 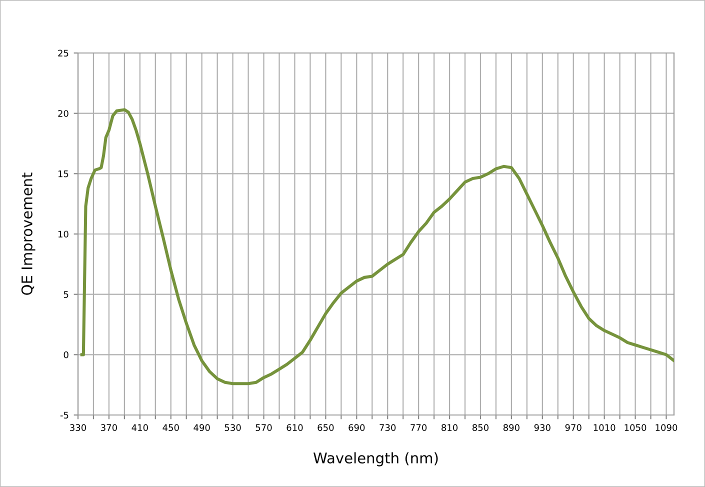 I want to click on y-tick-label: -5, so click(x=64, y=415).